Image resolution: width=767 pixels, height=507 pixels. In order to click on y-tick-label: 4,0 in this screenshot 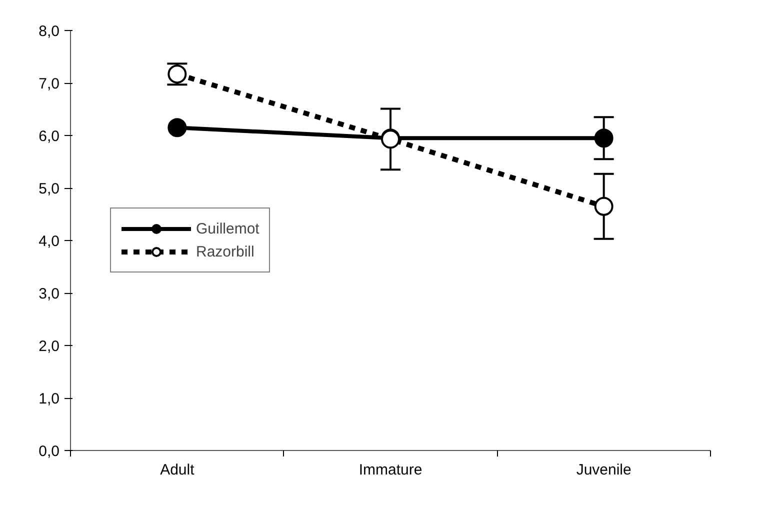, I will do `click(49, 241)`.